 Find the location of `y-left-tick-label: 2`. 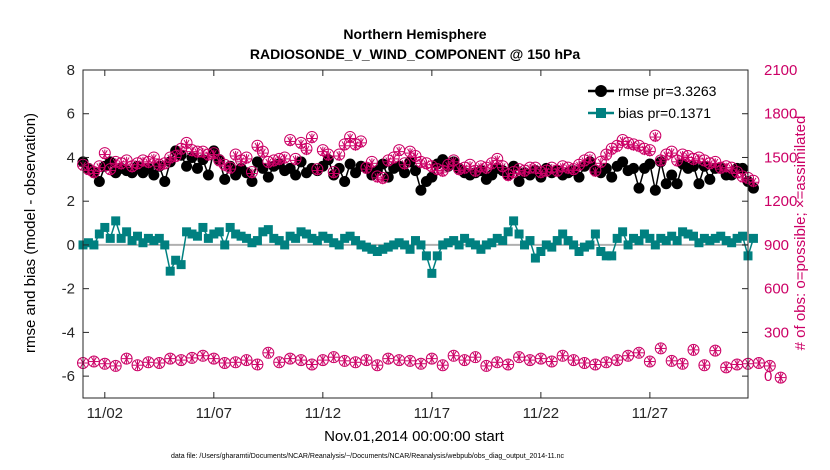

y-left-tick-label: 2 is located at coordinates (71, 201).